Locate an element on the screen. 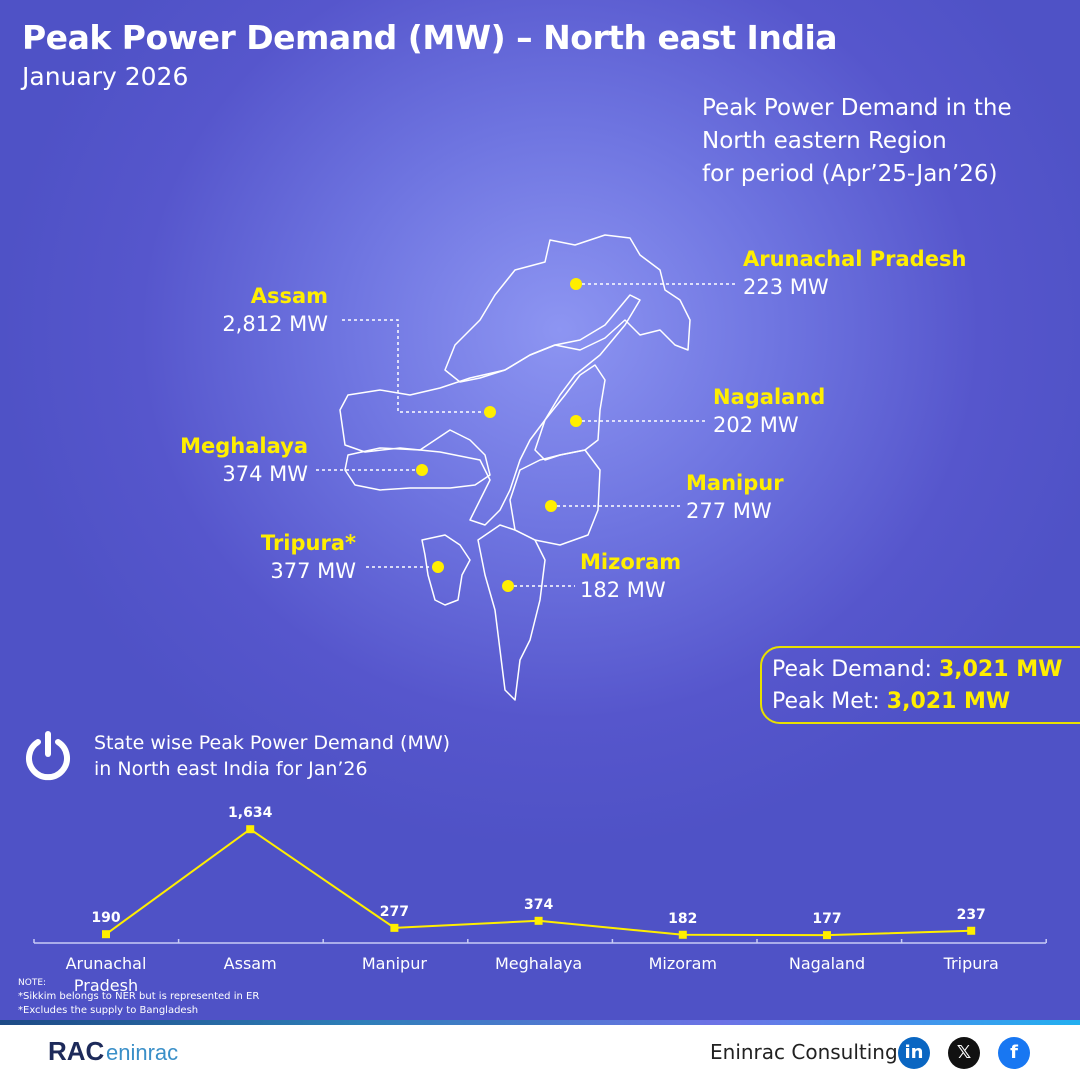  svg-text: eninrac is located at coordinates (142, 1052).